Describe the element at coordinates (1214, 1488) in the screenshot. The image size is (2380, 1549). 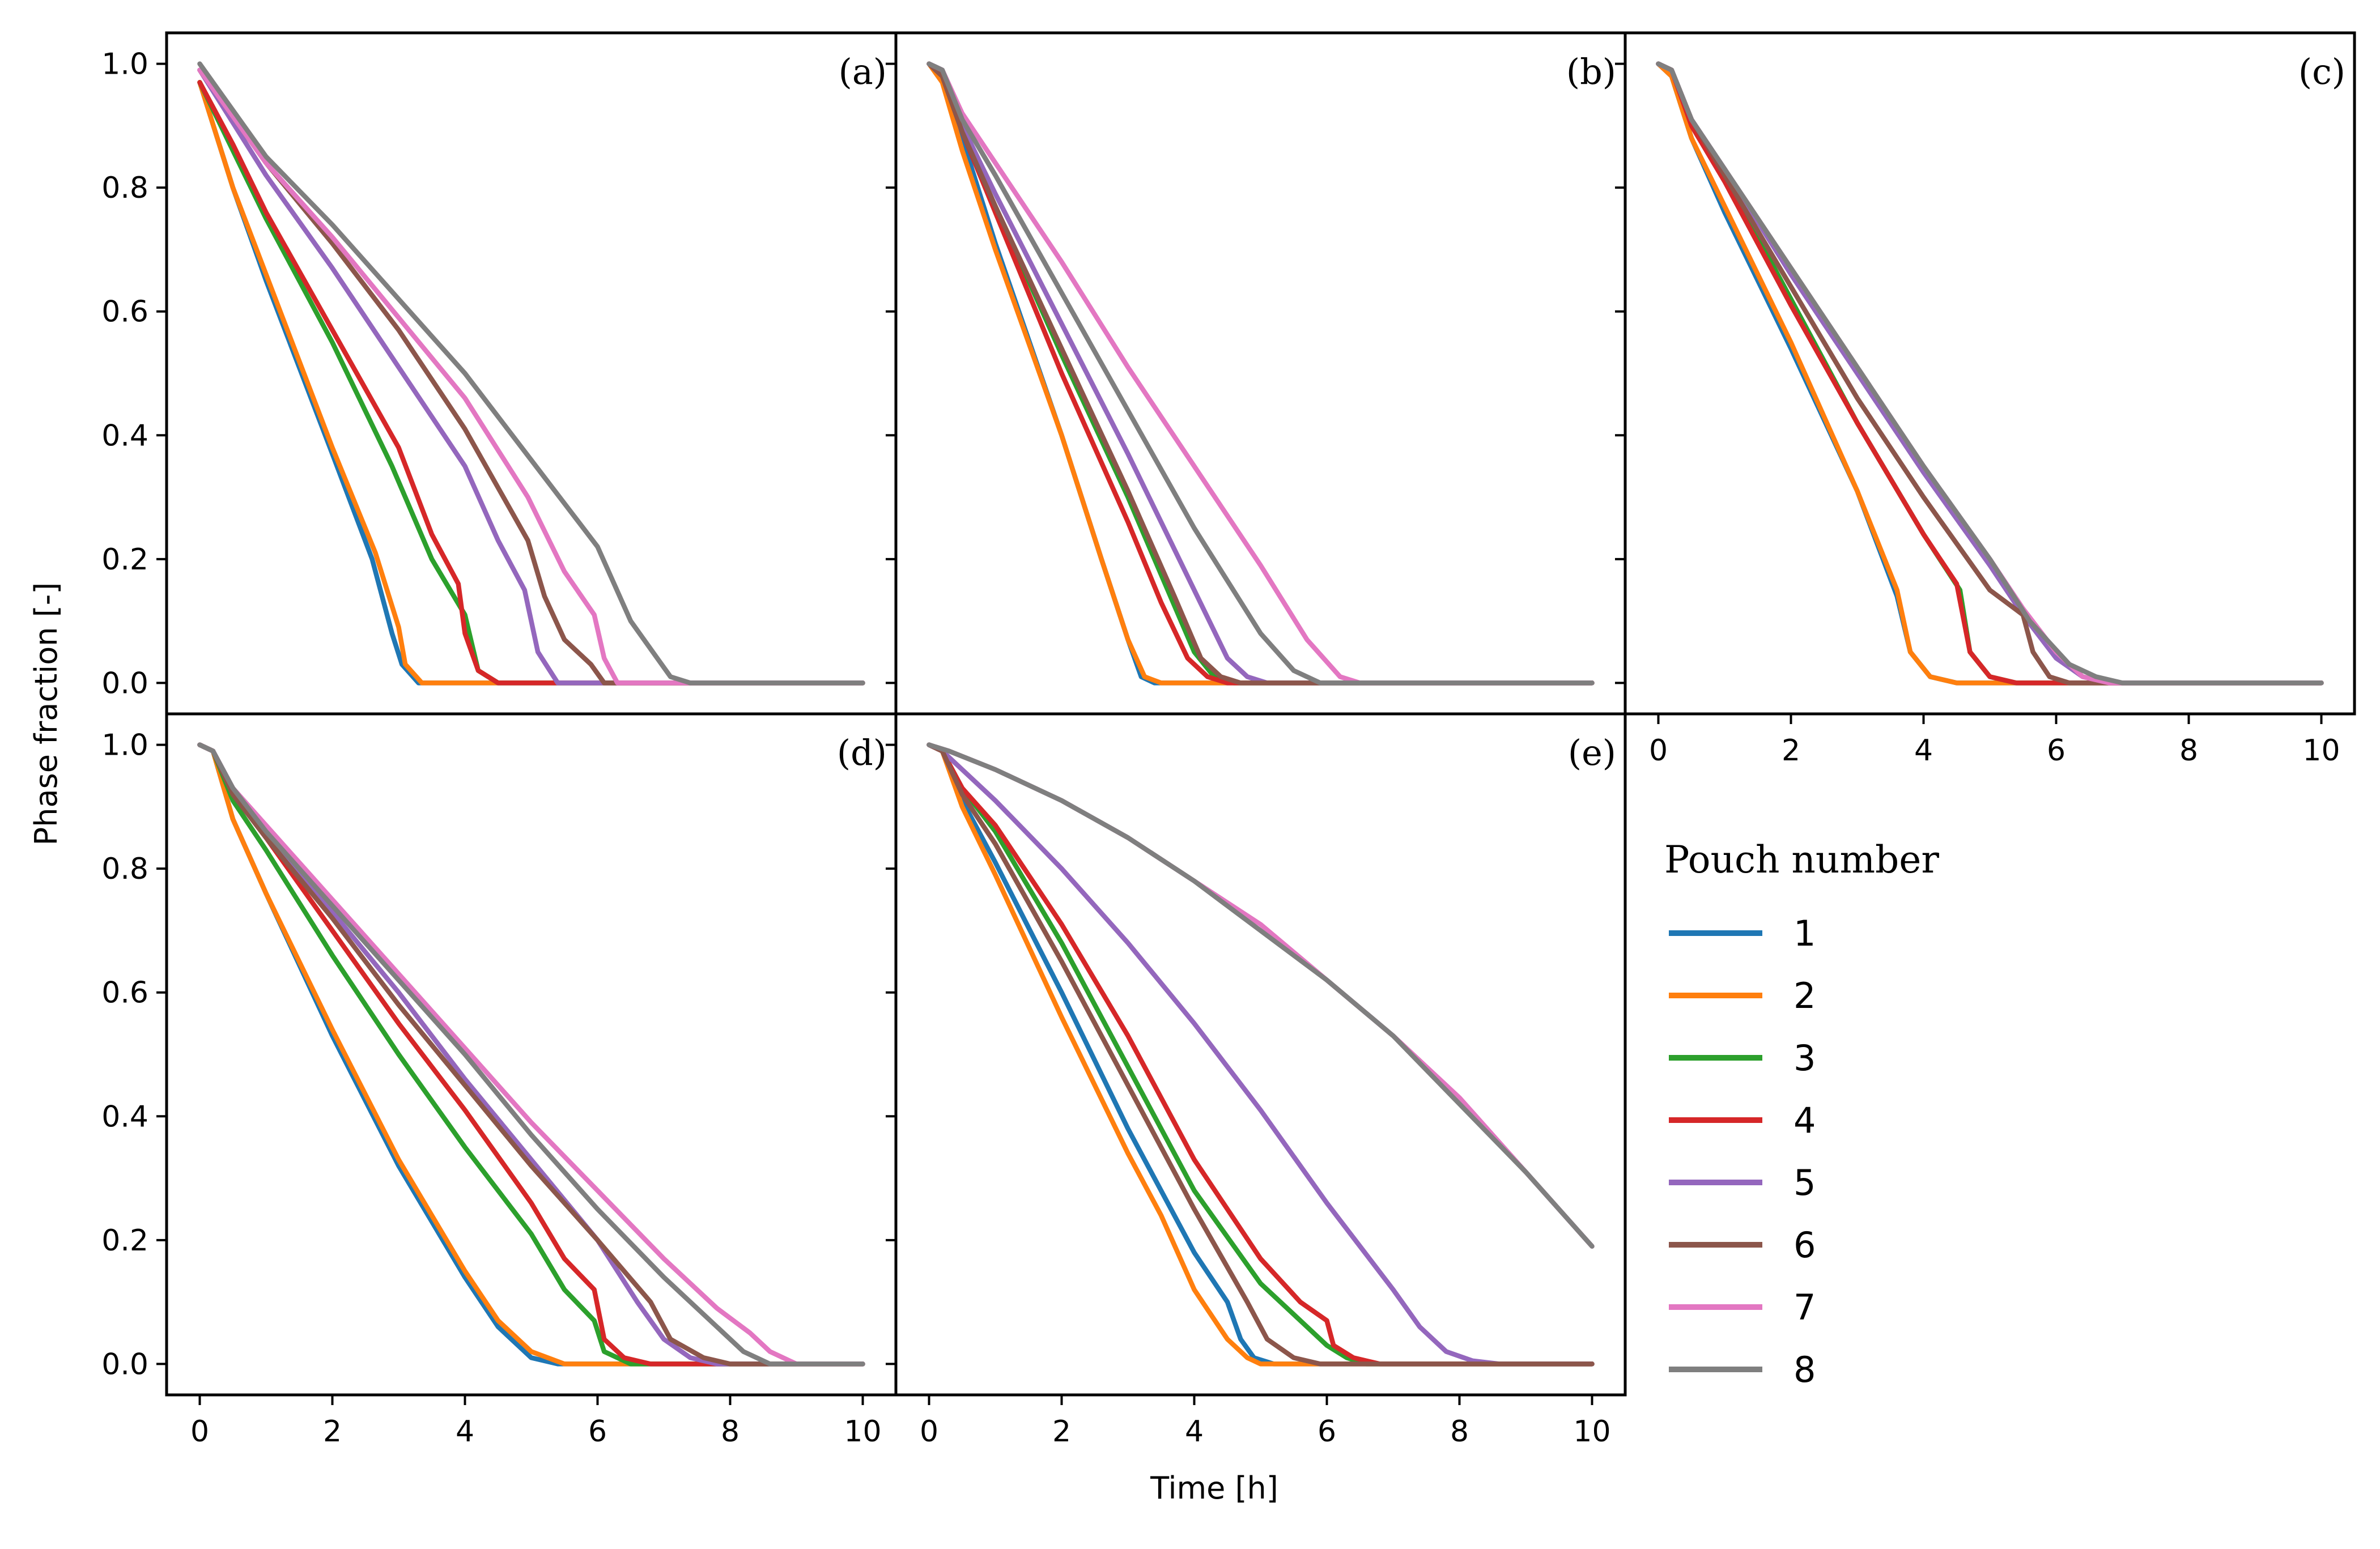
I see `x-axis-title: Time [h]` at that location.